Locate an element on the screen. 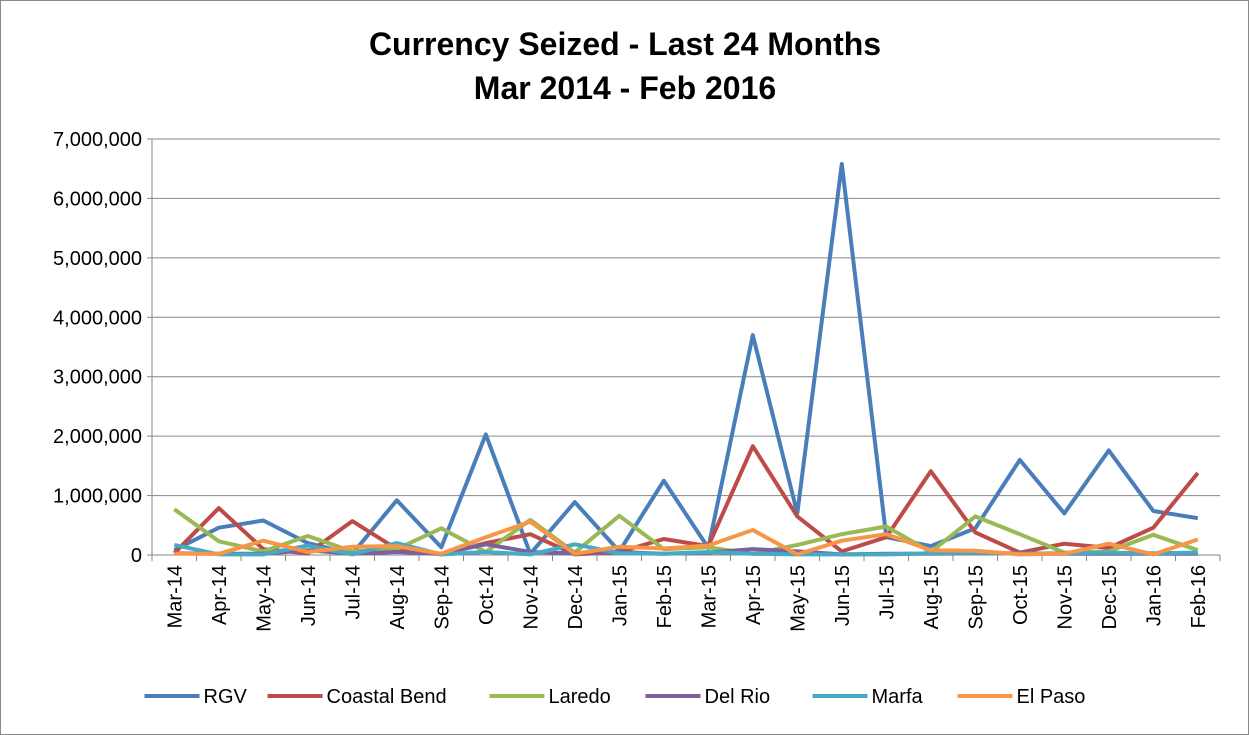 The image size is (1249, 735). x-tick-label: May-15 is located at coordinates (798, 598).